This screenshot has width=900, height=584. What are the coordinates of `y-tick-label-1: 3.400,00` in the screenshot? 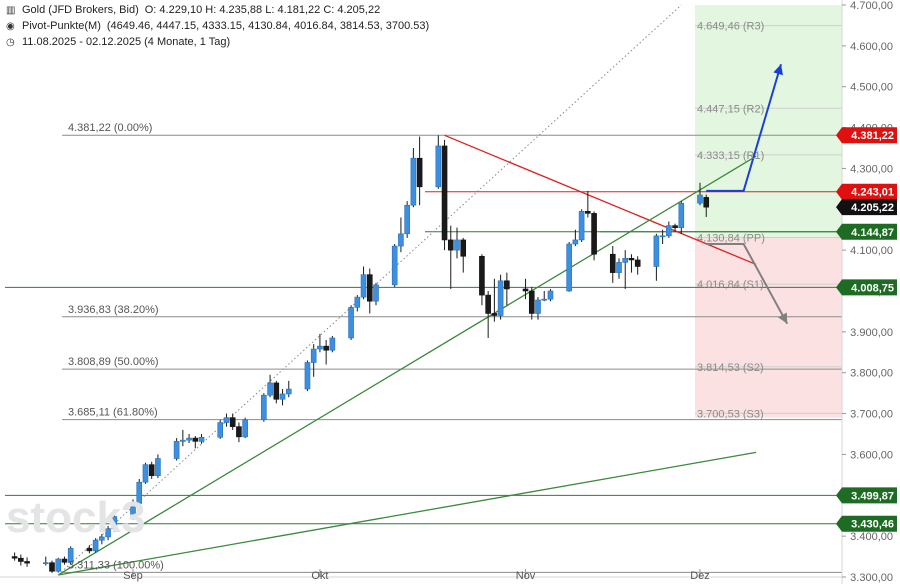 It's located at (871, 537).